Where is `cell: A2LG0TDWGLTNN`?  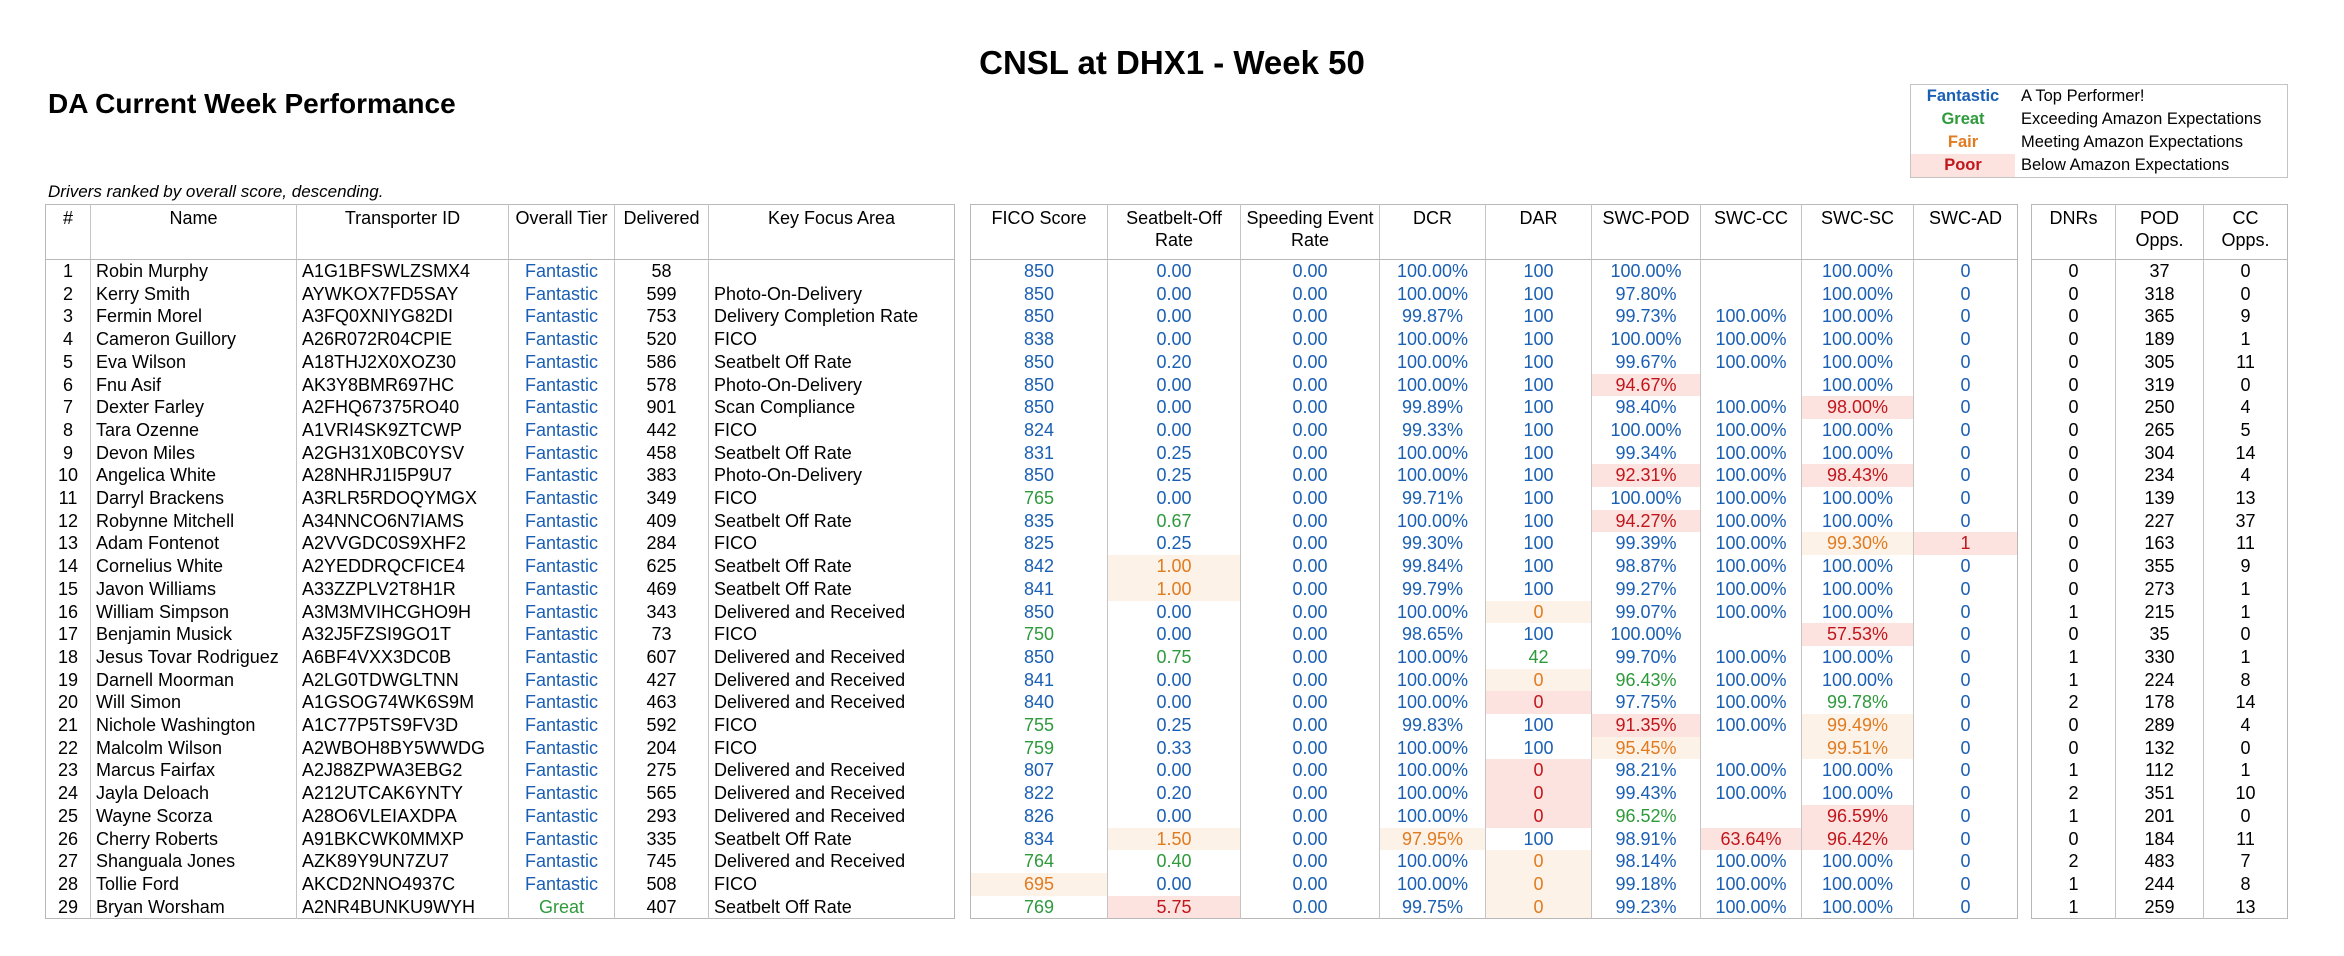 cell: A2LG0TDWGLTNN is located at coordinates (402, 680).